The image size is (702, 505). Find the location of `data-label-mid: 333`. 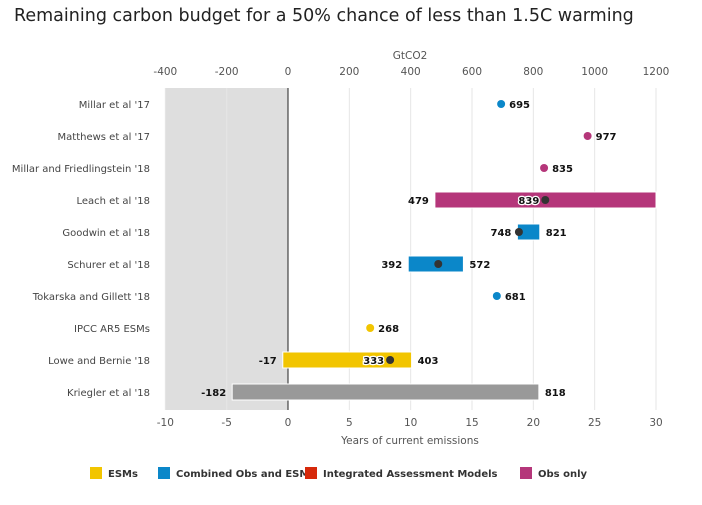

data-label-mid: 333 is located at coordinates (373, 361).